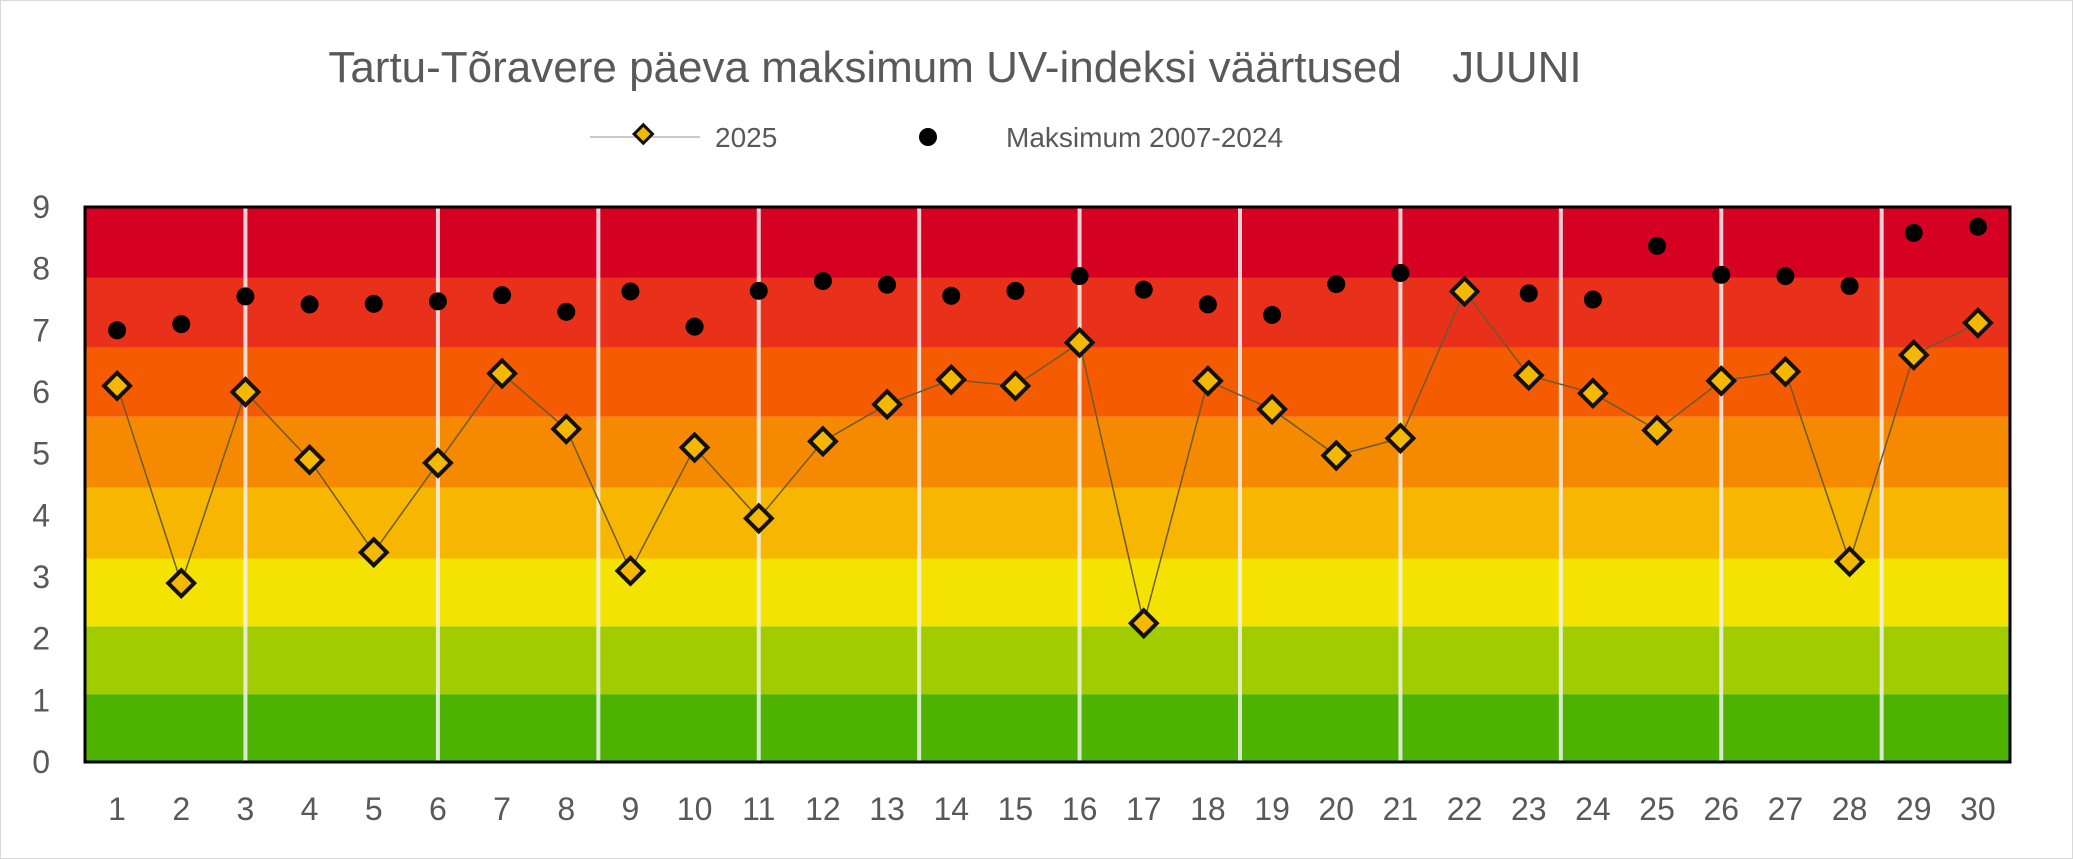  What do you see at coordinates (1465, 809) in the screenshot?
I see `x-tick-label: 22` at bounding box center [1465, 809].